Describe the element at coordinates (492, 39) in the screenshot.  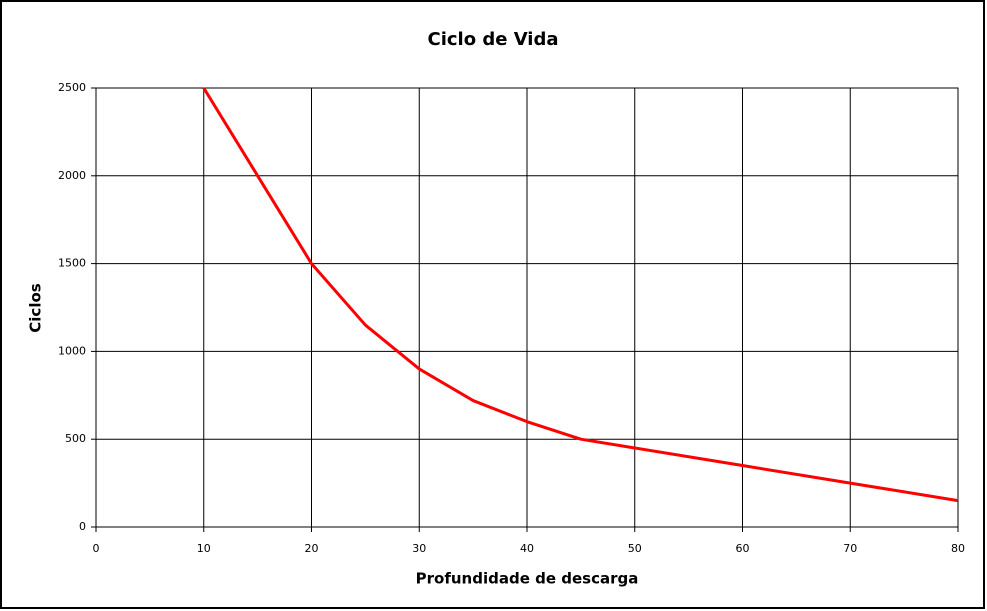
I see `chart-title: Ciclo de Vida` at that location.